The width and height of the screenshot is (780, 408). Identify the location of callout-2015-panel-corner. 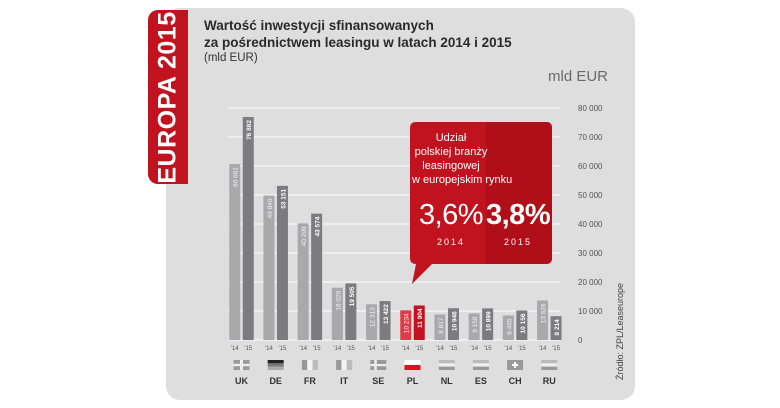
(549, 193).